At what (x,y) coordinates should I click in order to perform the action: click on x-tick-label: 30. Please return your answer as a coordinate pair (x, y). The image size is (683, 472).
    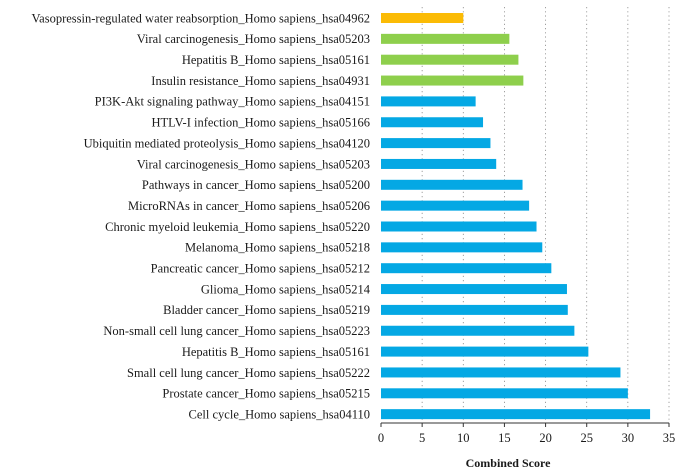
    Looking at the image, I should click on (628, 438).